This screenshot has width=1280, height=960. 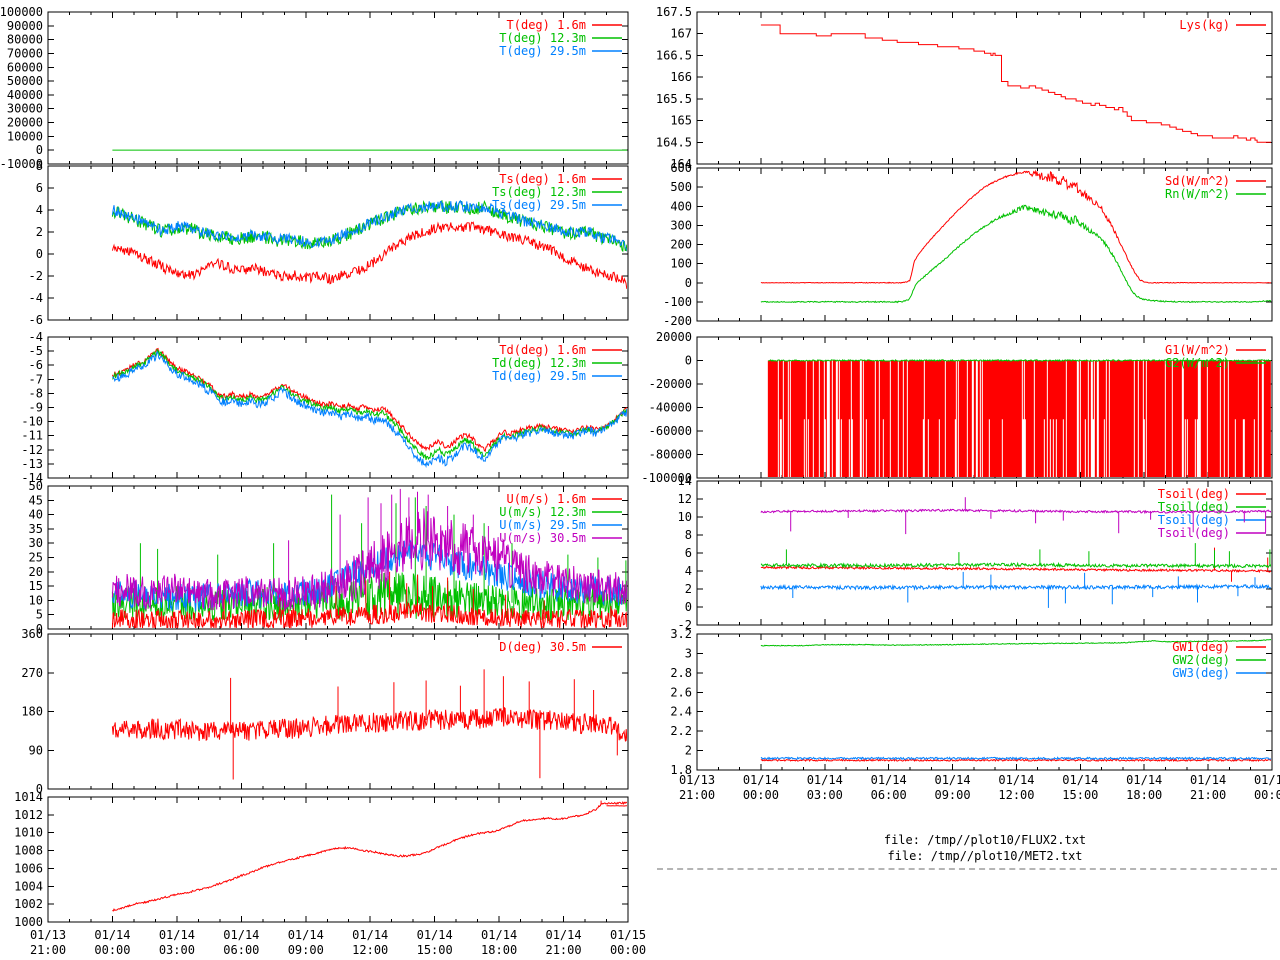 I want to click on series-G2, so click(x=1019, y=360).